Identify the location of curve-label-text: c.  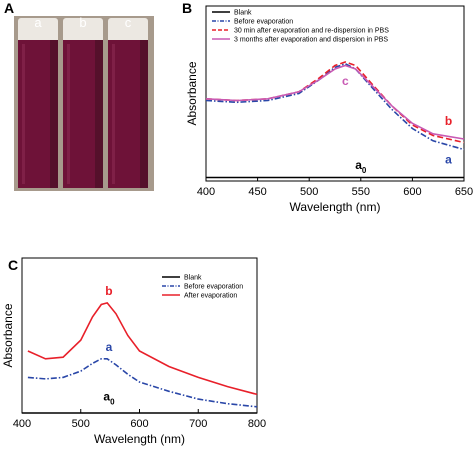
(345, 81).